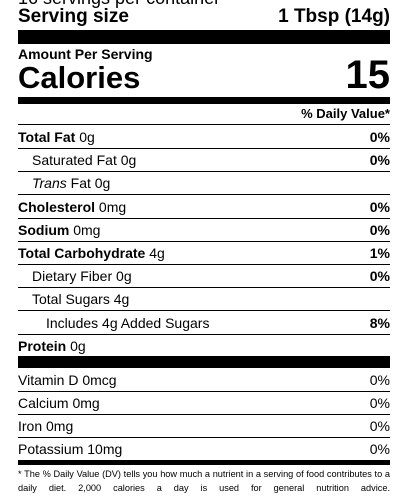 The width and height of the screenshot is (404, 500). I want to click on nutrient-row: Calcium 0mg 0%, so click(204, 403).